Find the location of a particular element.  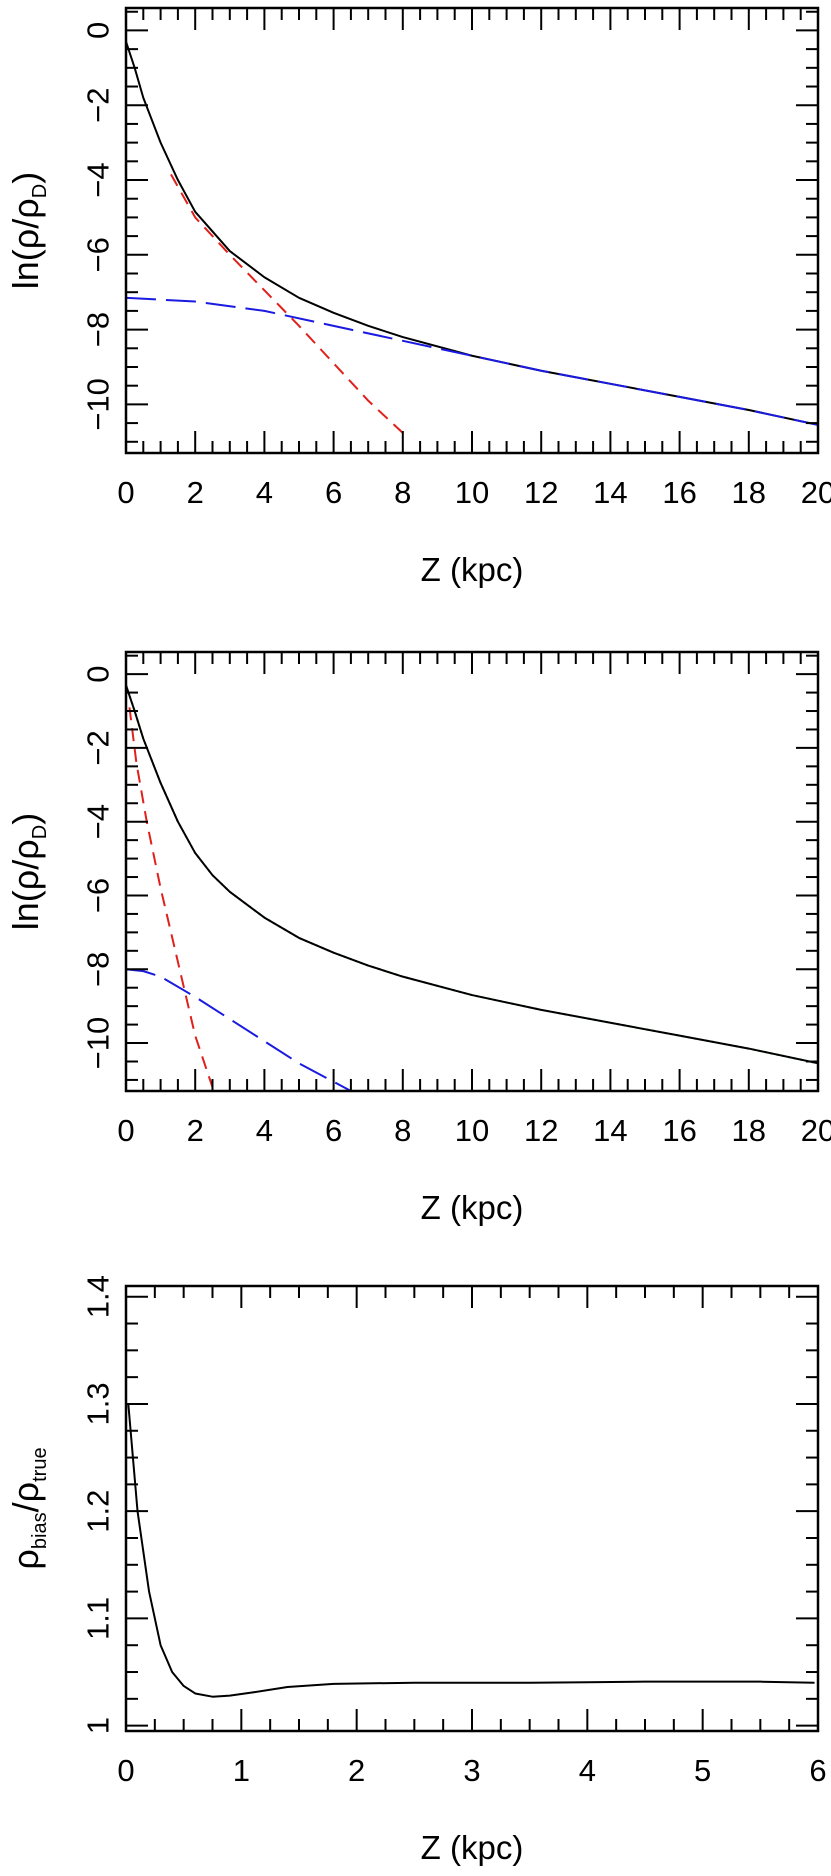

y-title-denominator-sub: true is located at coordinates (40, 1464).